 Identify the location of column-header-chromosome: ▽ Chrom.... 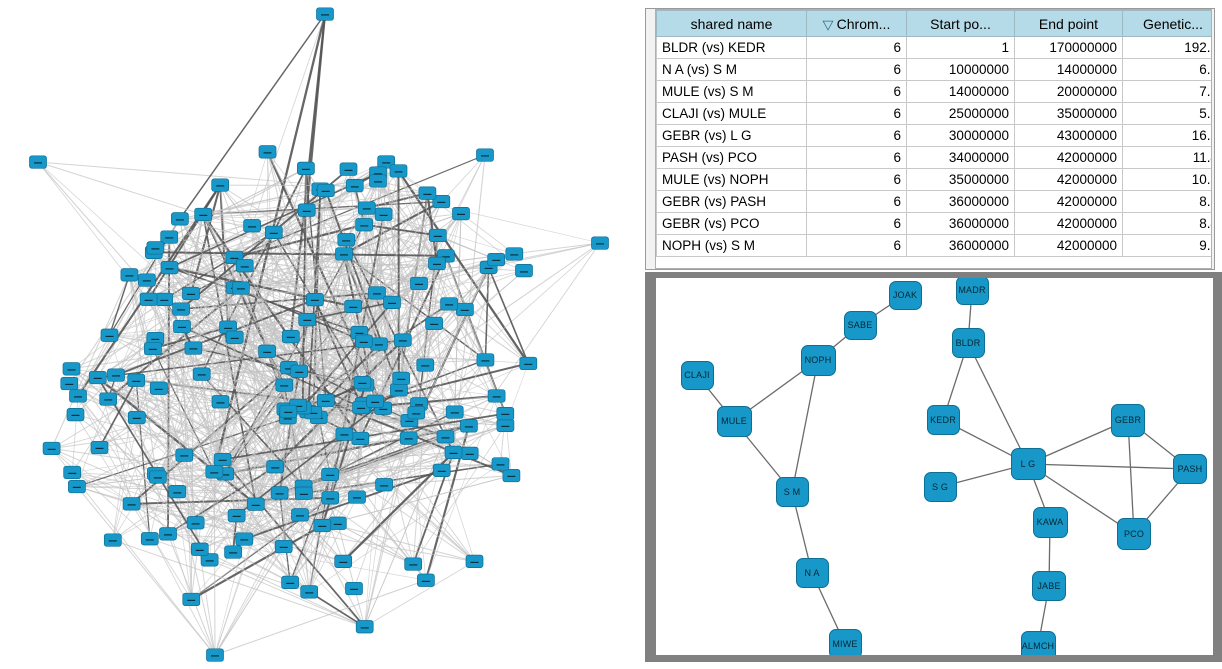
(856, 23).